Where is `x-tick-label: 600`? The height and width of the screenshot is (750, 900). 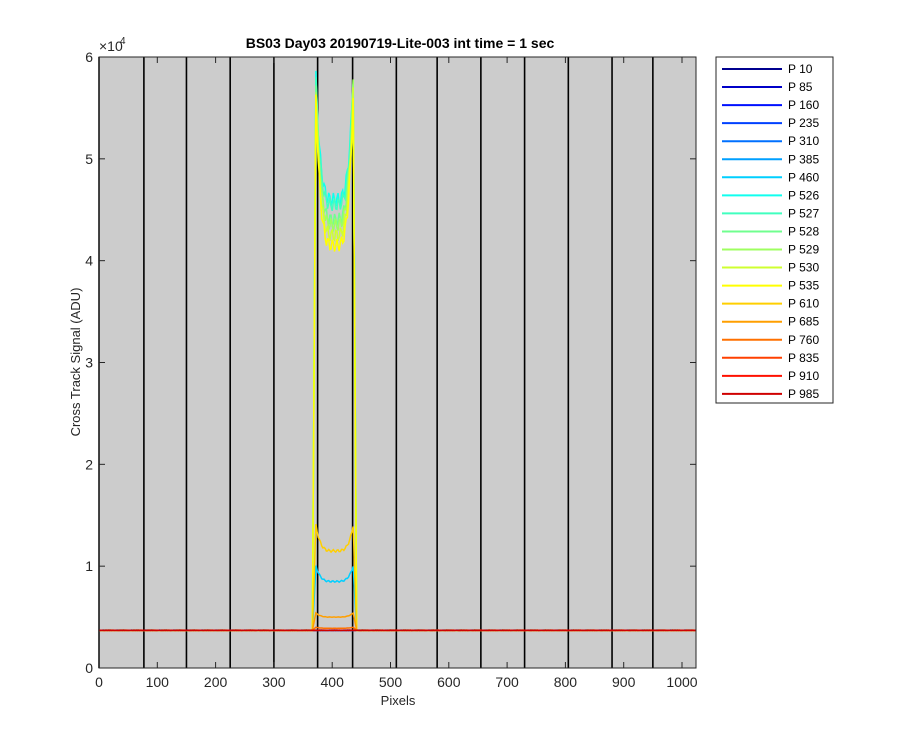
x-tick-label: 600 is located at coordinates (449, 682).